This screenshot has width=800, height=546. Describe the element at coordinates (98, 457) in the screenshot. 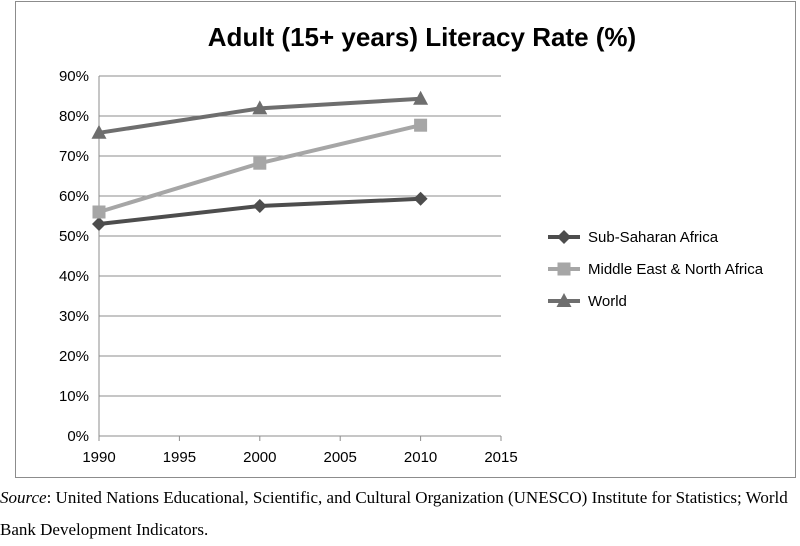

I see `x-tick-label: 1990` at that location.